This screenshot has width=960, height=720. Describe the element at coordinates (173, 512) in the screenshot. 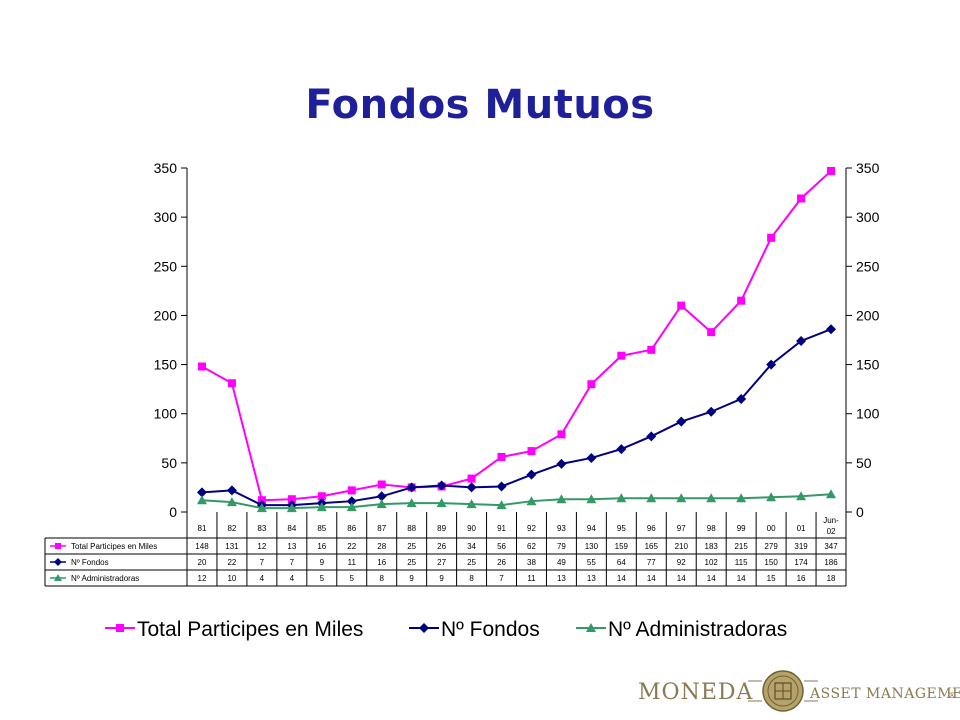

I see `y-tick-label-left: 0` at that location.